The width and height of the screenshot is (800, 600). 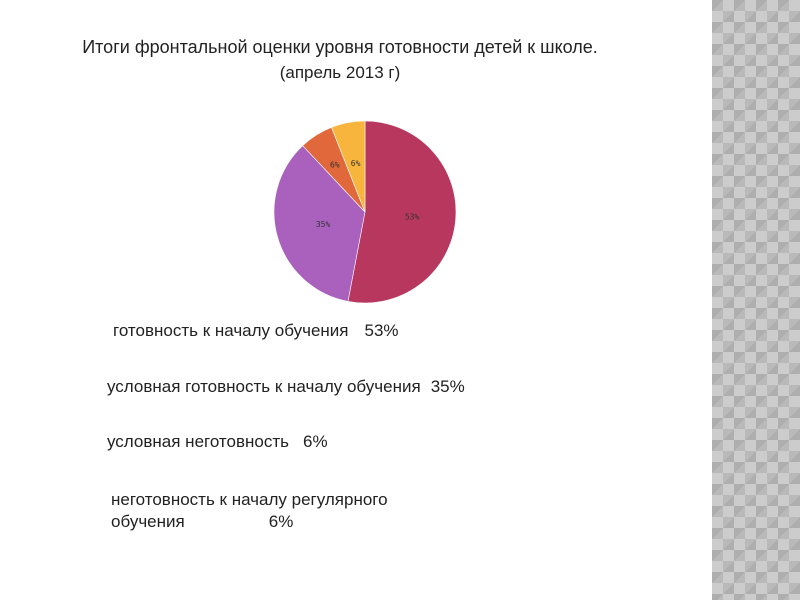 I want to click on legend-value: 53%, so click(x=381, y=330).